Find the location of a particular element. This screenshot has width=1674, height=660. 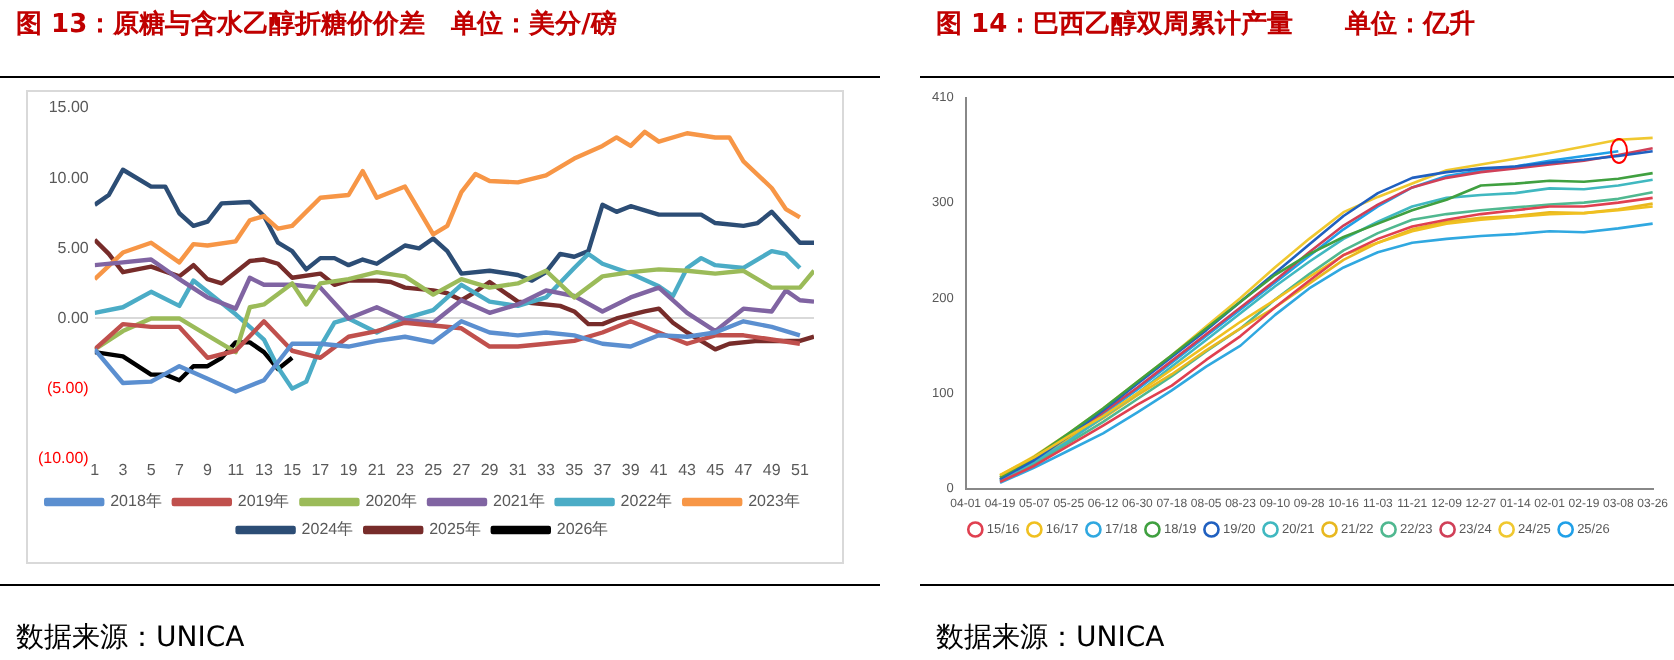

x-tick-label: 21 is located at coordinates (377, 469).